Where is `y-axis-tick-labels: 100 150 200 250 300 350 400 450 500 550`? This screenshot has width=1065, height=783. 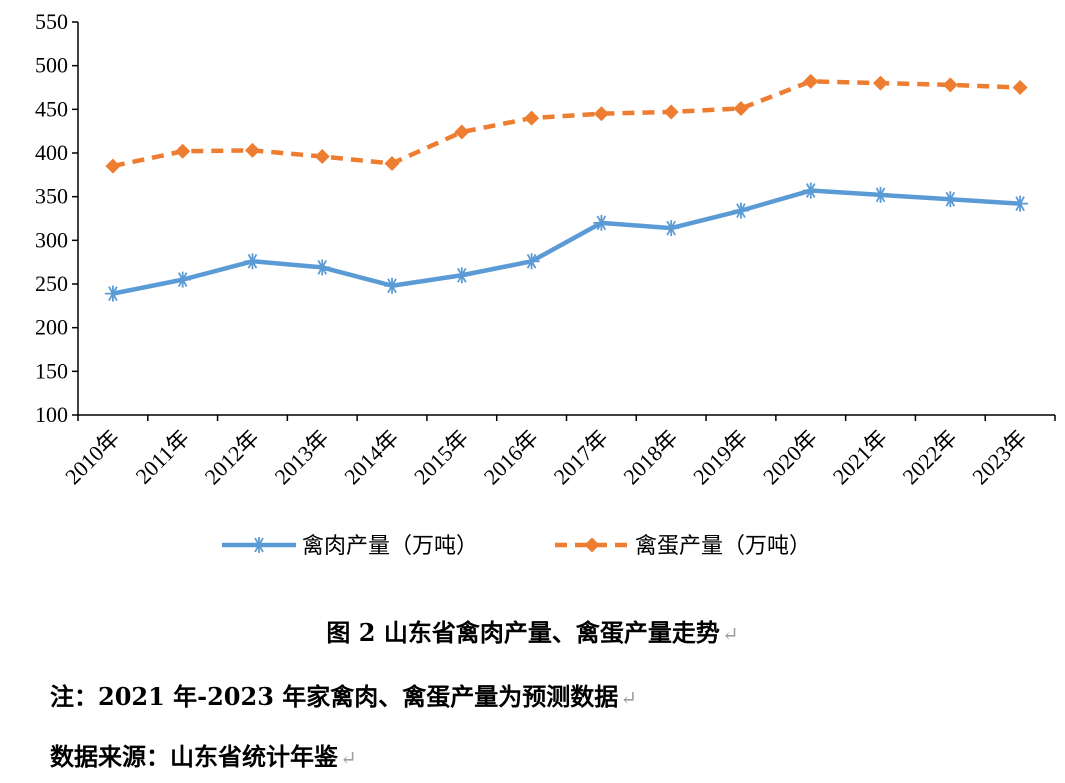
y-axis-tick-labels: 100 150 200 250 300 350 400 450 500 550 is located at coordinates (51, 218).